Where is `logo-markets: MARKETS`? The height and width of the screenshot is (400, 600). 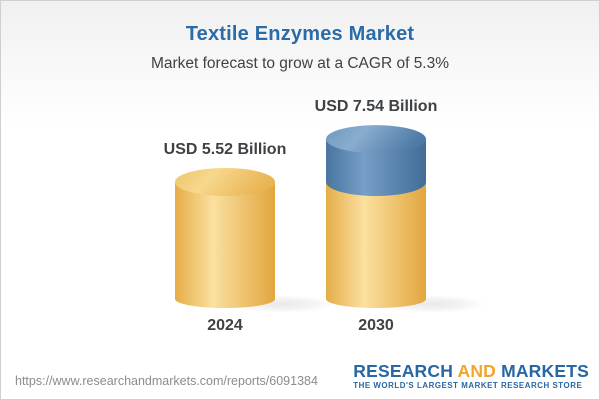
logo-markets: MARKETS is located at coordinates (545, 370).